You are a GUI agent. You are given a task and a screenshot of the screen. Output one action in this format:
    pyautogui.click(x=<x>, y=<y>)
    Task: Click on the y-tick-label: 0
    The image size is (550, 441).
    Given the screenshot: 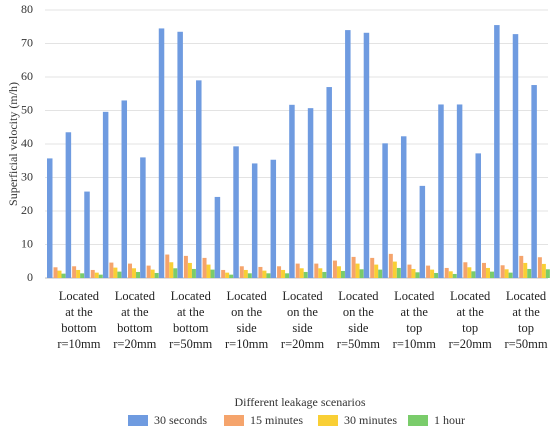 What is the action you would take?
    pyautogui.click(x=30, y=277)
    